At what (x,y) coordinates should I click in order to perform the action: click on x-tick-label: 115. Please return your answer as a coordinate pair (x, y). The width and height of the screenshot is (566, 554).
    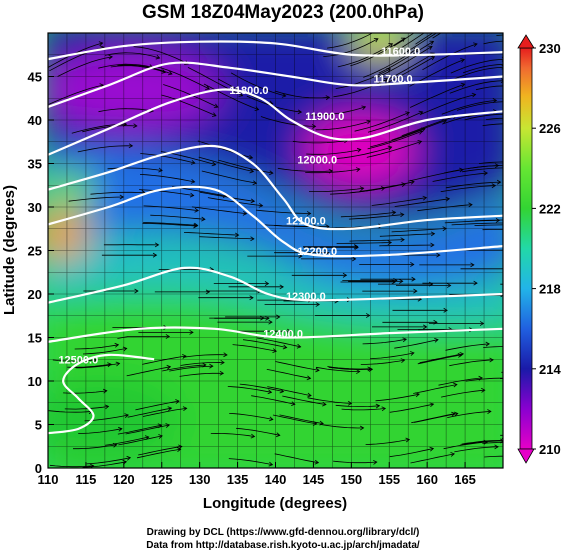
    Looking at the image, I should click on (85, 479).